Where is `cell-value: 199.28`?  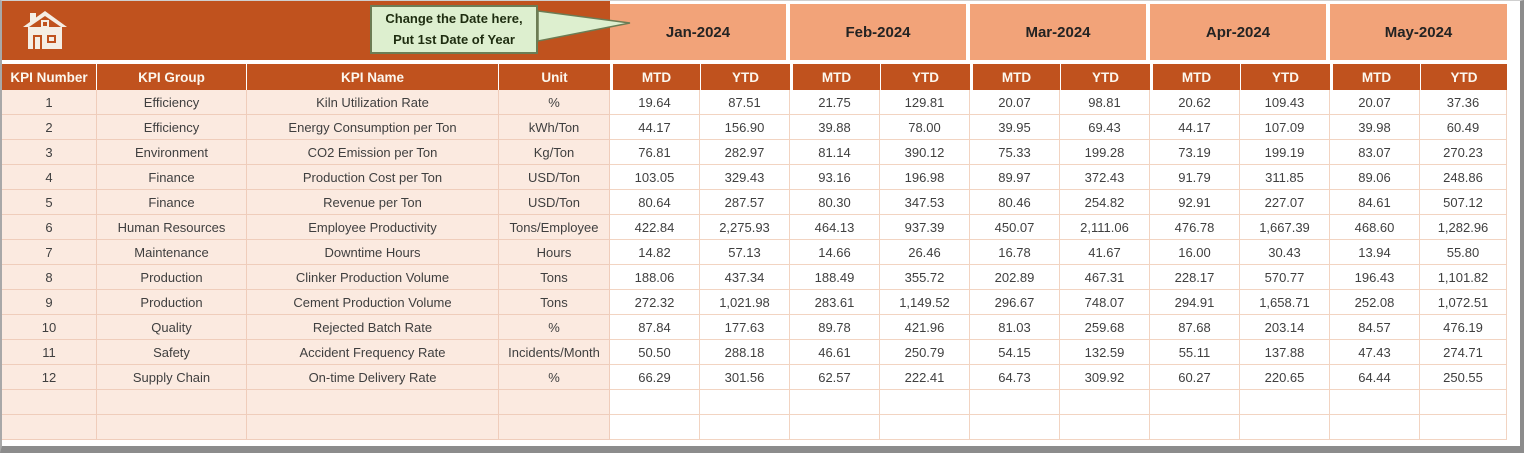 cell-value: 199.28 is located at coordinates (1105, 152).